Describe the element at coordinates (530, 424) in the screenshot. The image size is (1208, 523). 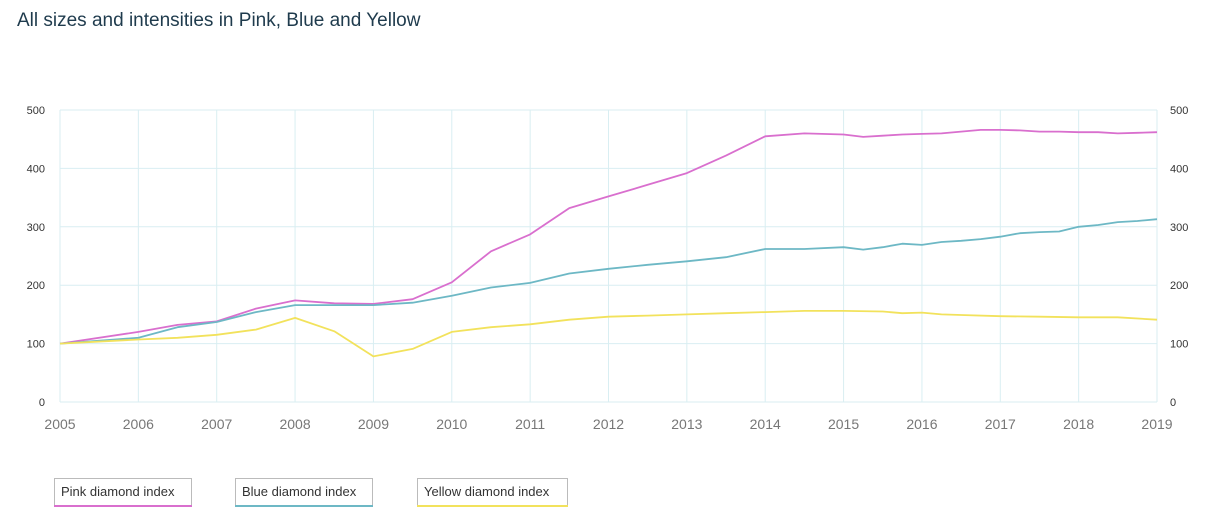
I see `x-tick-label: 2011` at that location.